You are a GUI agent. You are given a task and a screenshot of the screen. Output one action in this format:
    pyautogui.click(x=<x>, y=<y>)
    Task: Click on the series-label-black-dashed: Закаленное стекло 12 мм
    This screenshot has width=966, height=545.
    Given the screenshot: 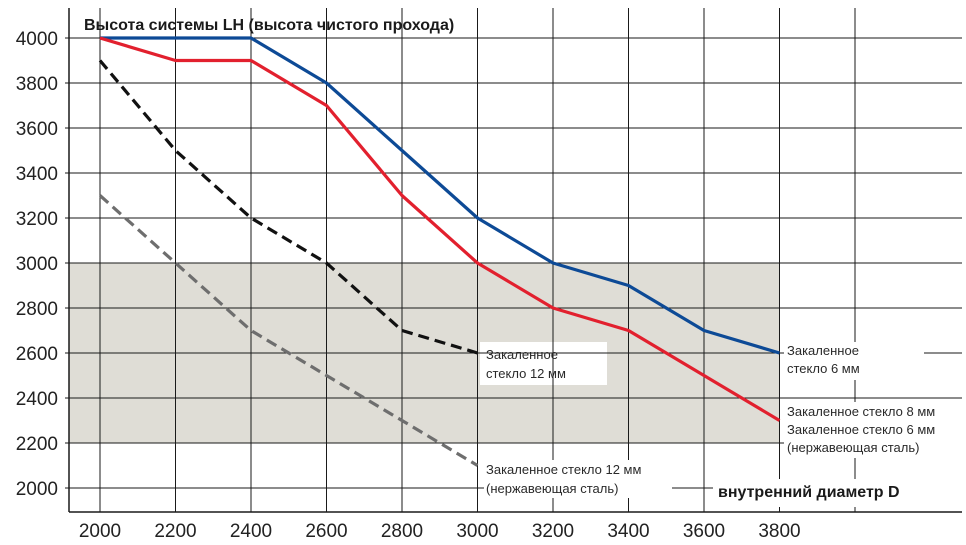 What is the action you would take?
    pyautogui.click(x=526, y=364)
    